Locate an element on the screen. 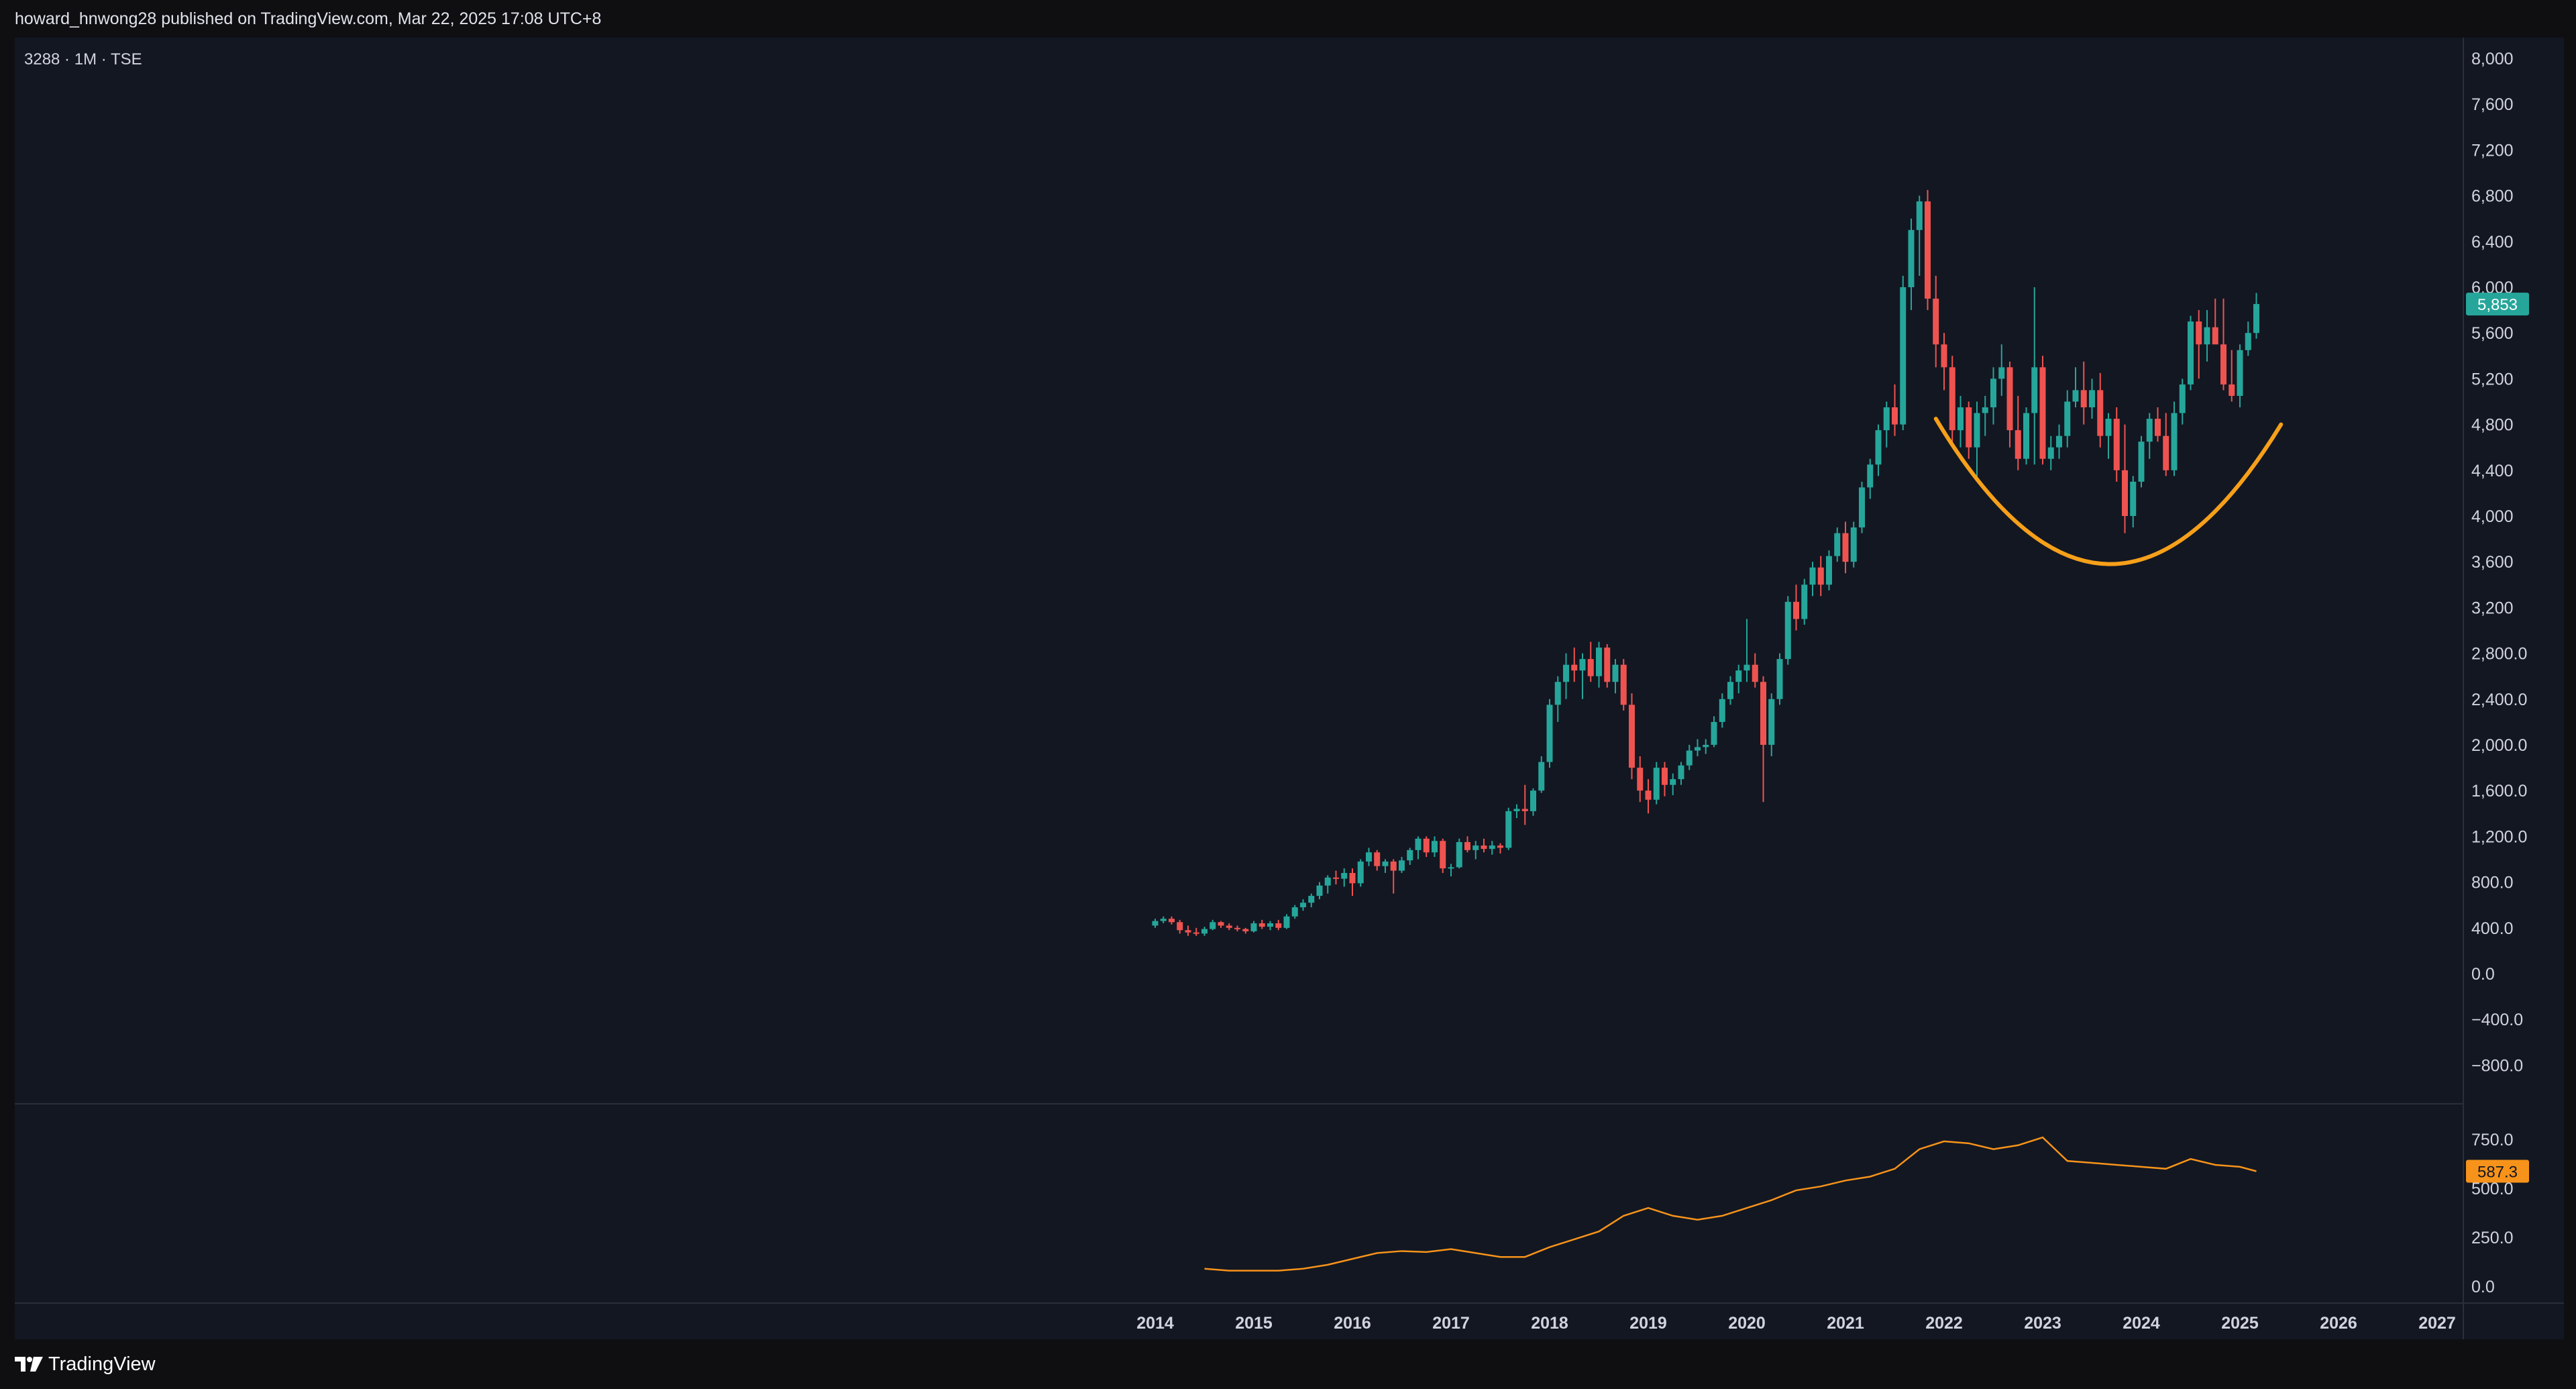 This screenshot has width=2576, height=1389. cup-annotation is located at coordinates (2108, 492).